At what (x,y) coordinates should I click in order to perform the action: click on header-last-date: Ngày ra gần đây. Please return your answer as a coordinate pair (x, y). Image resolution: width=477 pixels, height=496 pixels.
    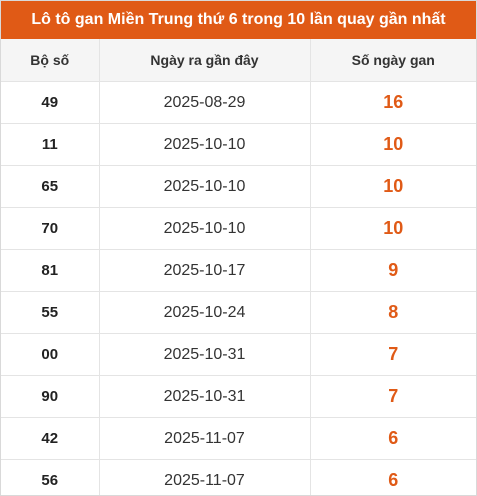
    Looking at the image, I should click on (205, 60).